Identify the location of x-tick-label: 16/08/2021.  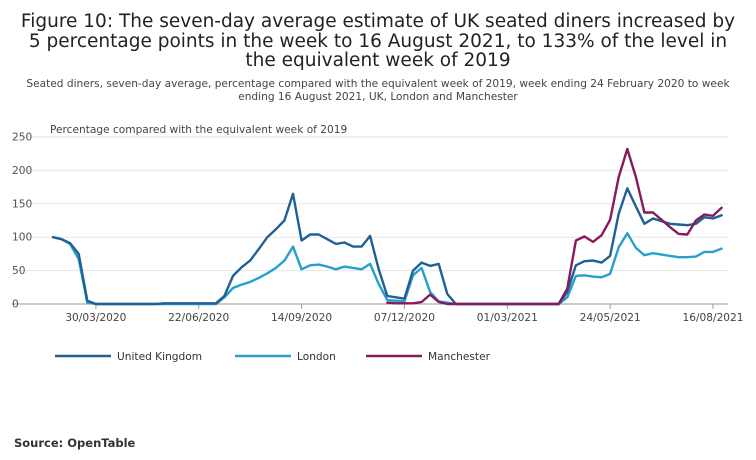
(712, 318).